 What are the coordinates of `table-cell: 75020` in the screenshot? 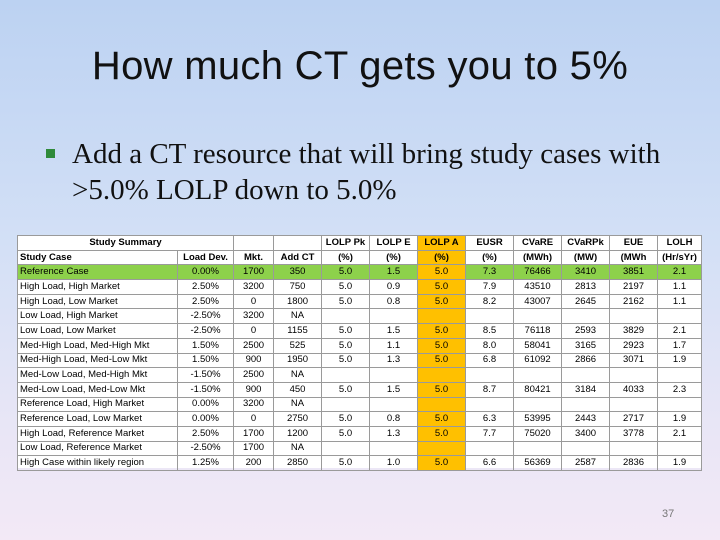 It's located at (538, 433).